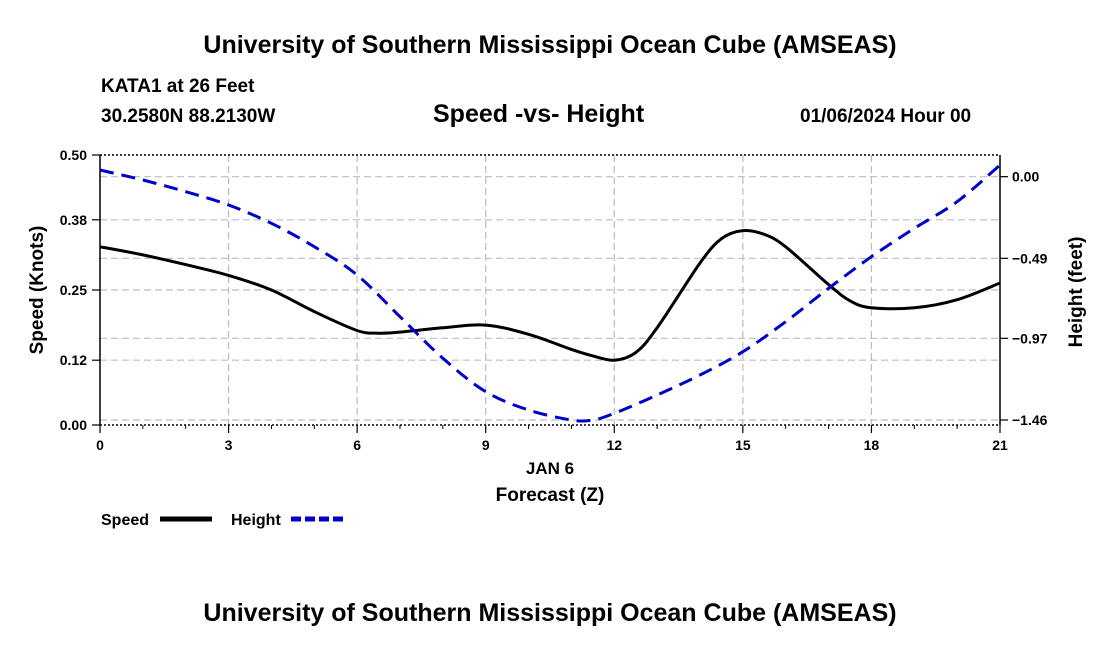 The image size is (1100, 650). What do you see at coordinates (73, 290) in the screenshot?
I see `y-left-tick-label: 0.25` at bounding box center [73, 290].